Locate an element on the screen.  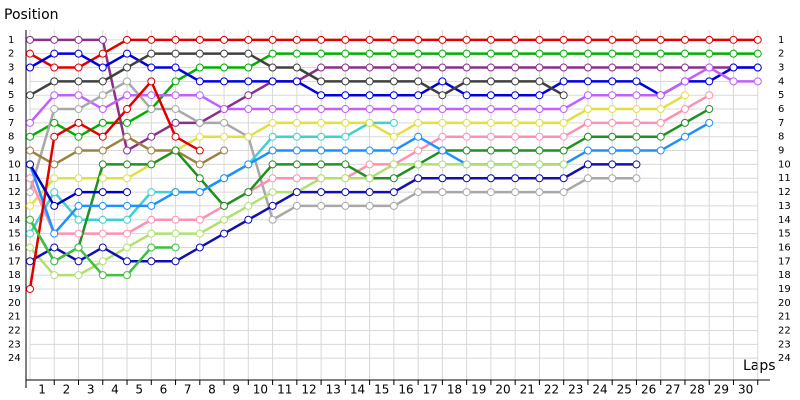
y-tick-label-right: 23 is located at coordinates (784, 344).